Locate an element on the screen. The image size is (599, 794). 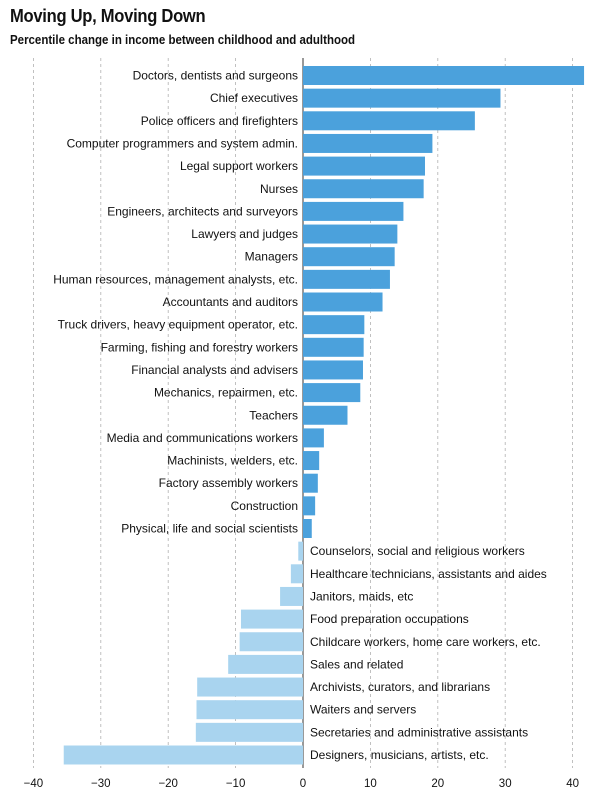
category-label: Accountants and auditors is located at coordinates (230, 302).